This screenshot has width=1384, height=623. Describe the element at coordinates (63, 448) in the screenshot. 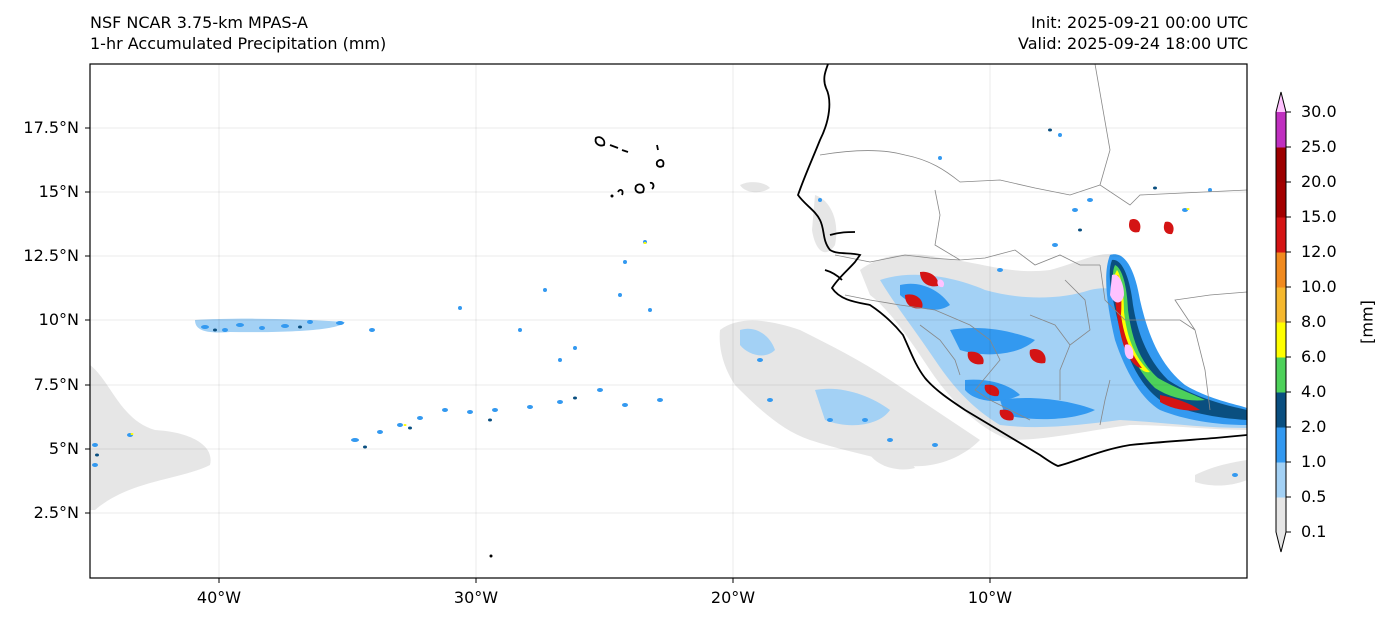

I see `lat-label: 5°N` at that location.